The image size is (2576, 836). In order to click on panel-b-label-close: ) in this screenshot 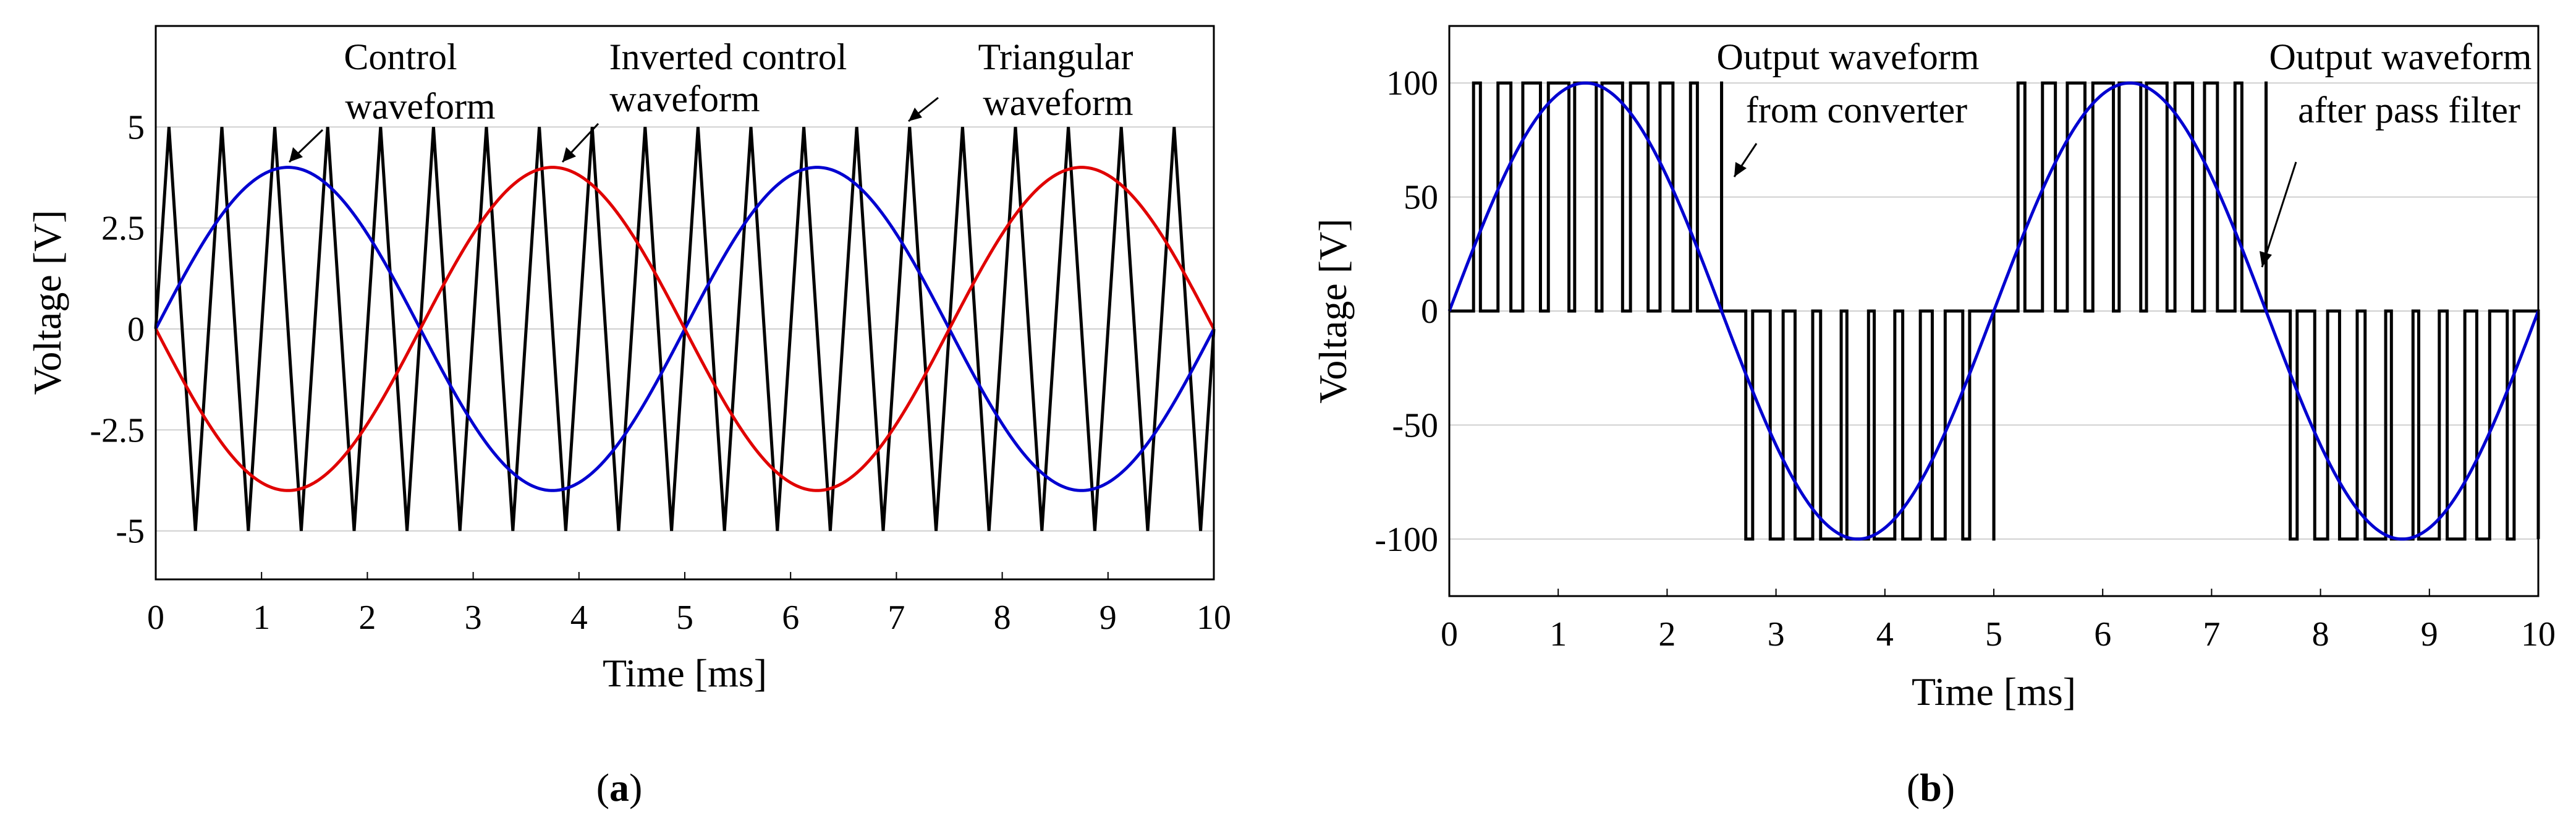, I will do `click(1948, 788)`.